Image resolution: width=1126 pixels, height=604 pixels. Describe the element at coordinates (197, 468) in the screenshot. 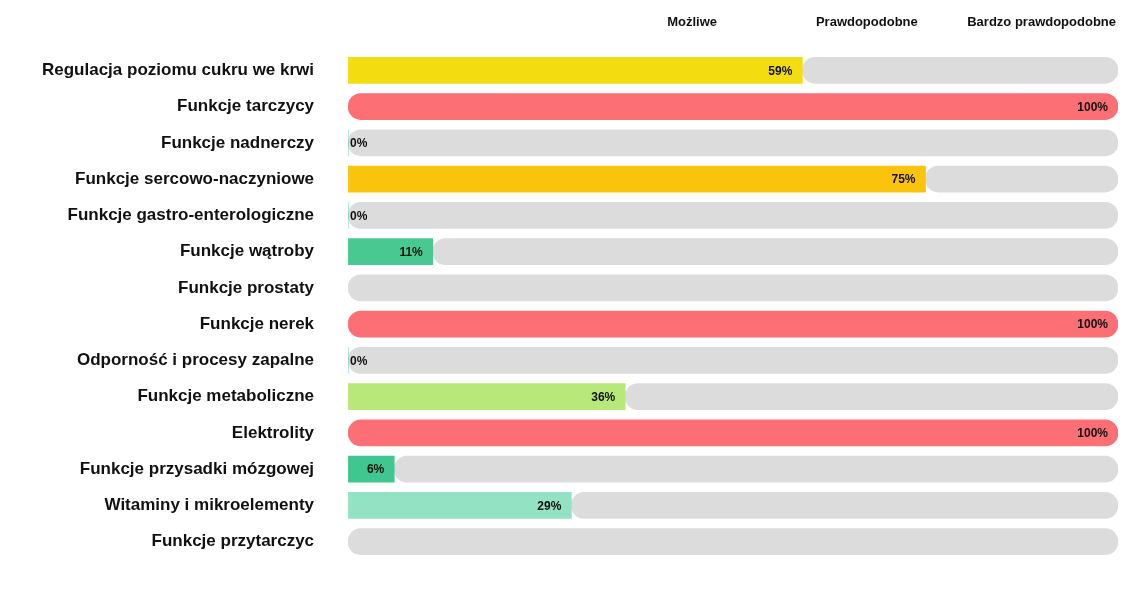

I see `y-tick-label: Funkcje przysadki mózgowej` at that location.